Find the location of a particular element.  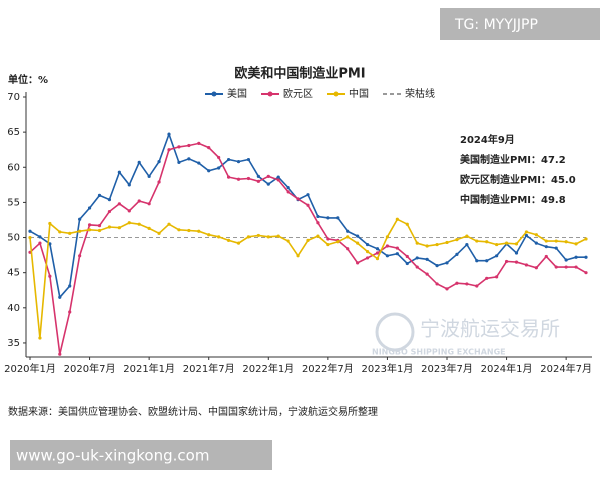

x-tick-label: 2023年7月 is located at coordinates (447, 368).